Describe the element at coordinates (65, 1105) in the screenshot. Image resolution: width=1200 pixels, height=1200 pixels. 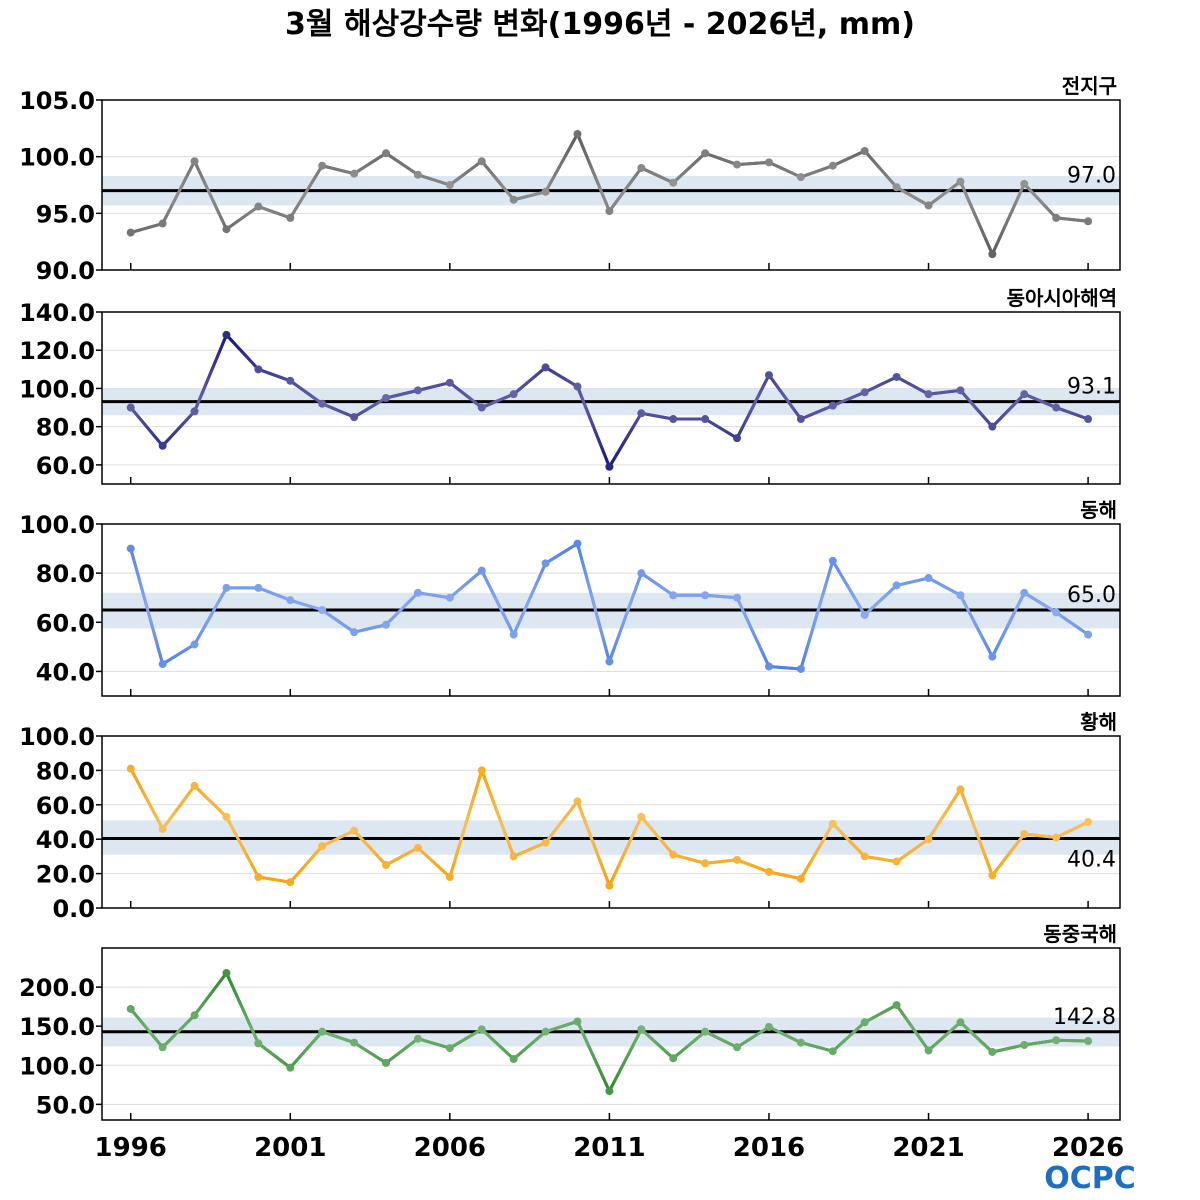
I see `y-tick-label: 50.0` at that location.